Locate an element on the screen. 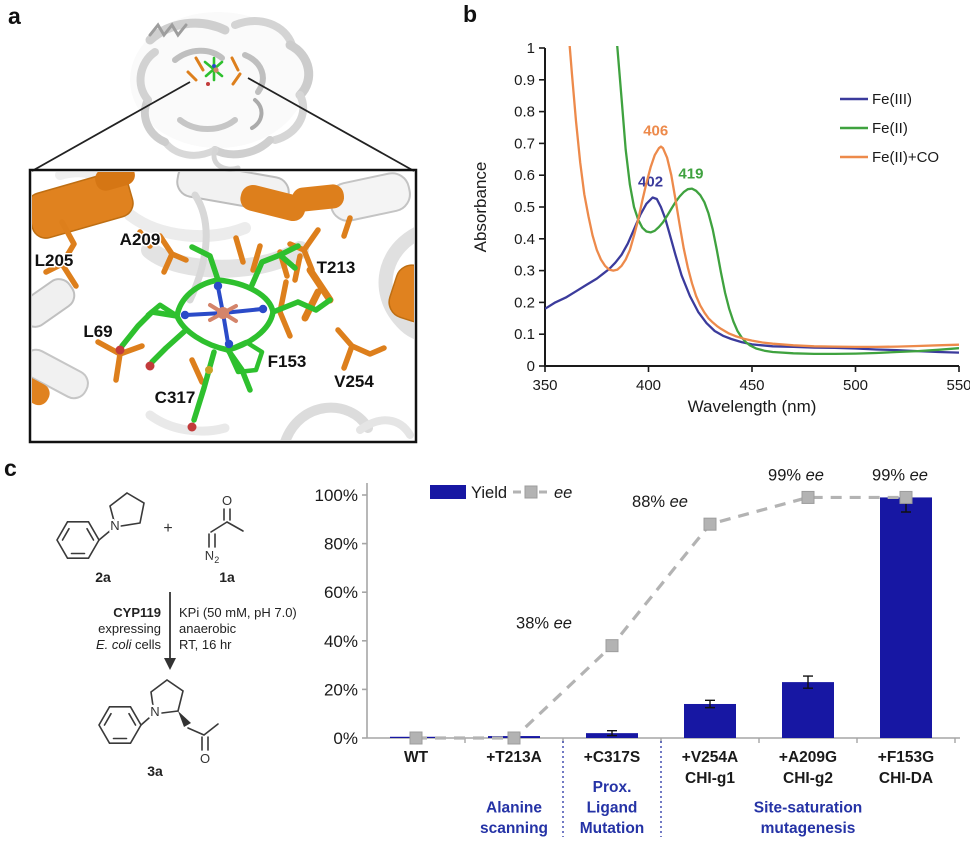 The height and width of the screenshot is (843, 970). group-label-1: Ligand is located at coordinates (612, 808).